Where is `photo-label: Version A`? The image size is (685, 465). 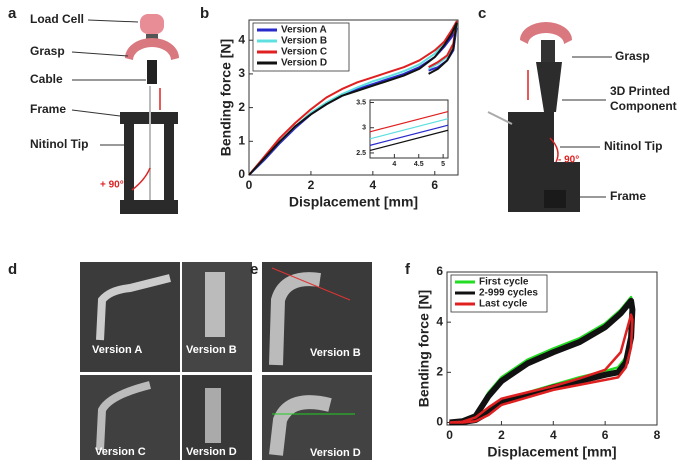 photo-label: Version A is located at coordinates (117, 350).